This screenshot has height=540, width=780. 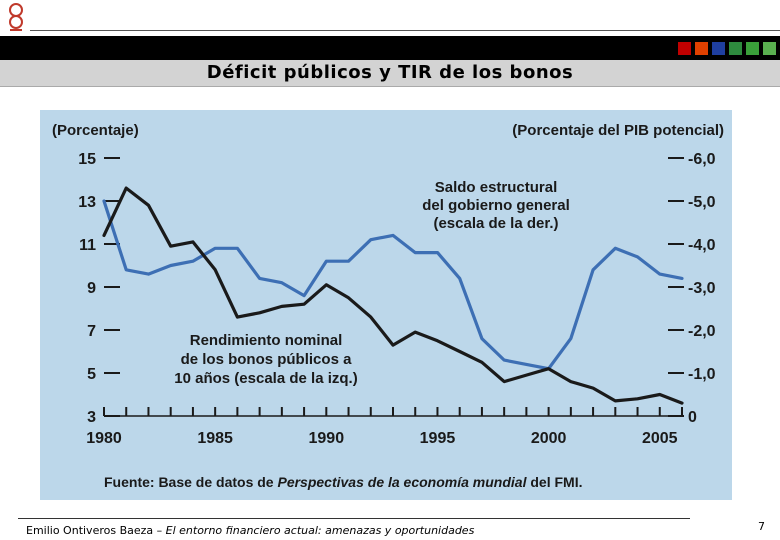 What do you see at coordinates (91, 374) in the screenshot?
I see `left-tick-label: 5` at bounding box center [91, 374].